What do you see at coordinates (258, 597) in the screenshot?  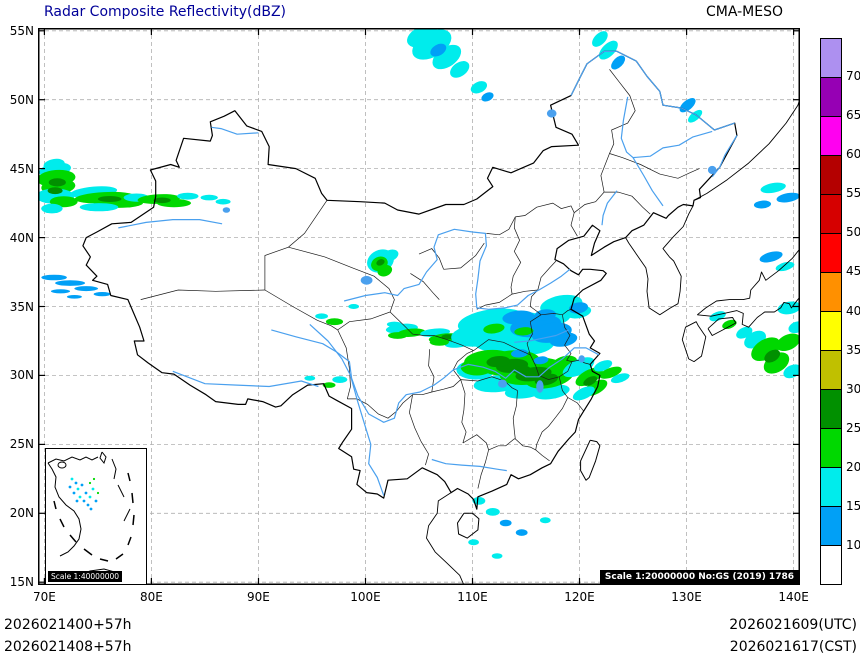 I see `lon-axis-label: 90E` at bounding box center [258, 597].